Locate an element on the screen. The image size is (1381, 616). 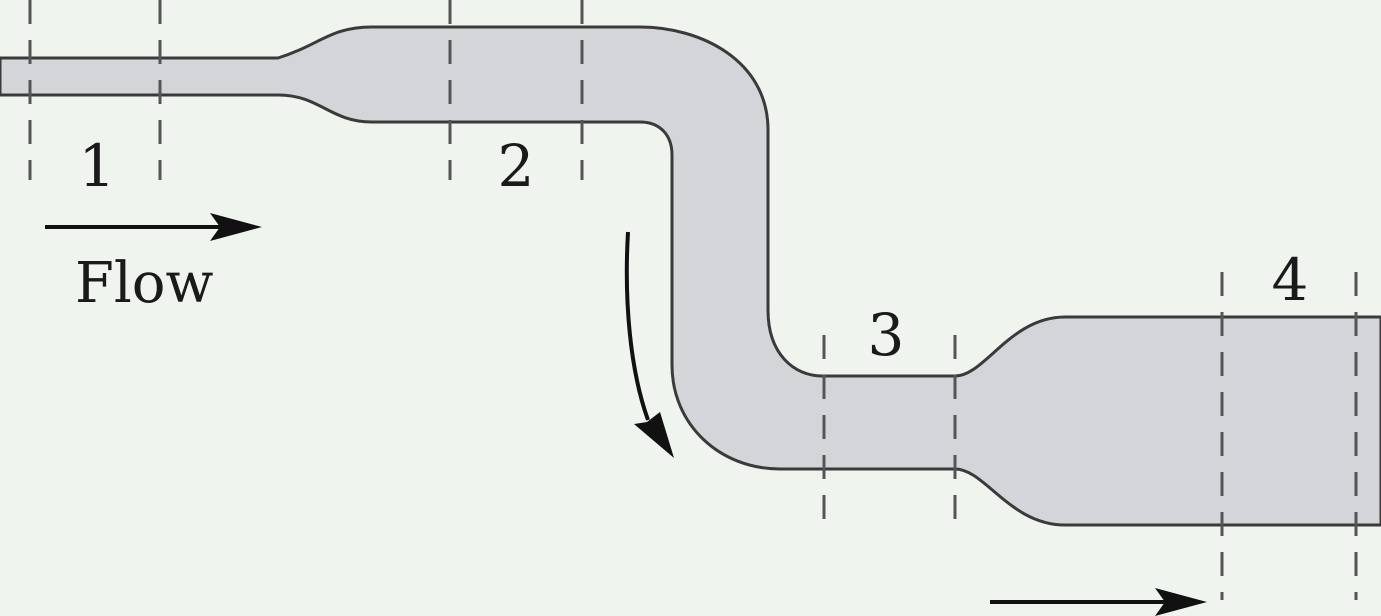
curved-flow-arrow-head is located at coordinates (654, 435).